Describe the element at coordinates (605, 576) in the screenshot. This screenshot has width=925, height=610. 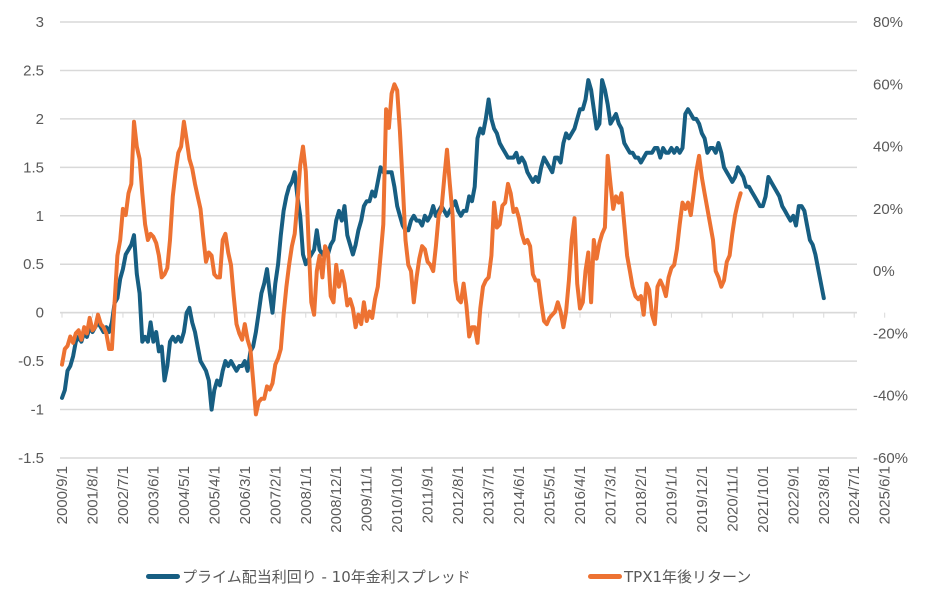
I see `legend-swatch-tpx` at that location.